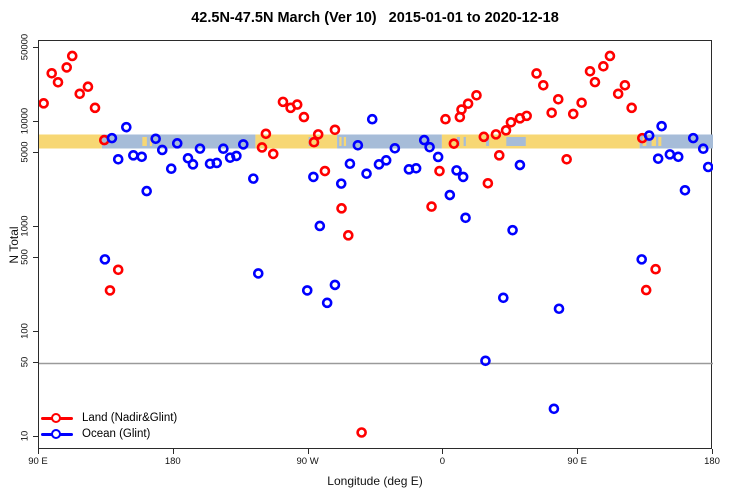  I want to click on land-legend-marker-icon, so click(57, 418).